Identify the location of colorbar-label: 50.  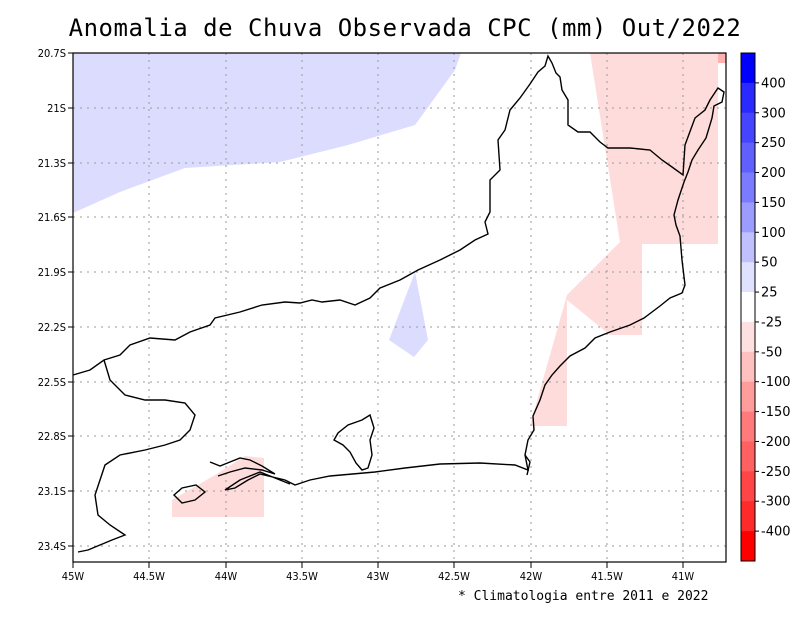
(769, 263).